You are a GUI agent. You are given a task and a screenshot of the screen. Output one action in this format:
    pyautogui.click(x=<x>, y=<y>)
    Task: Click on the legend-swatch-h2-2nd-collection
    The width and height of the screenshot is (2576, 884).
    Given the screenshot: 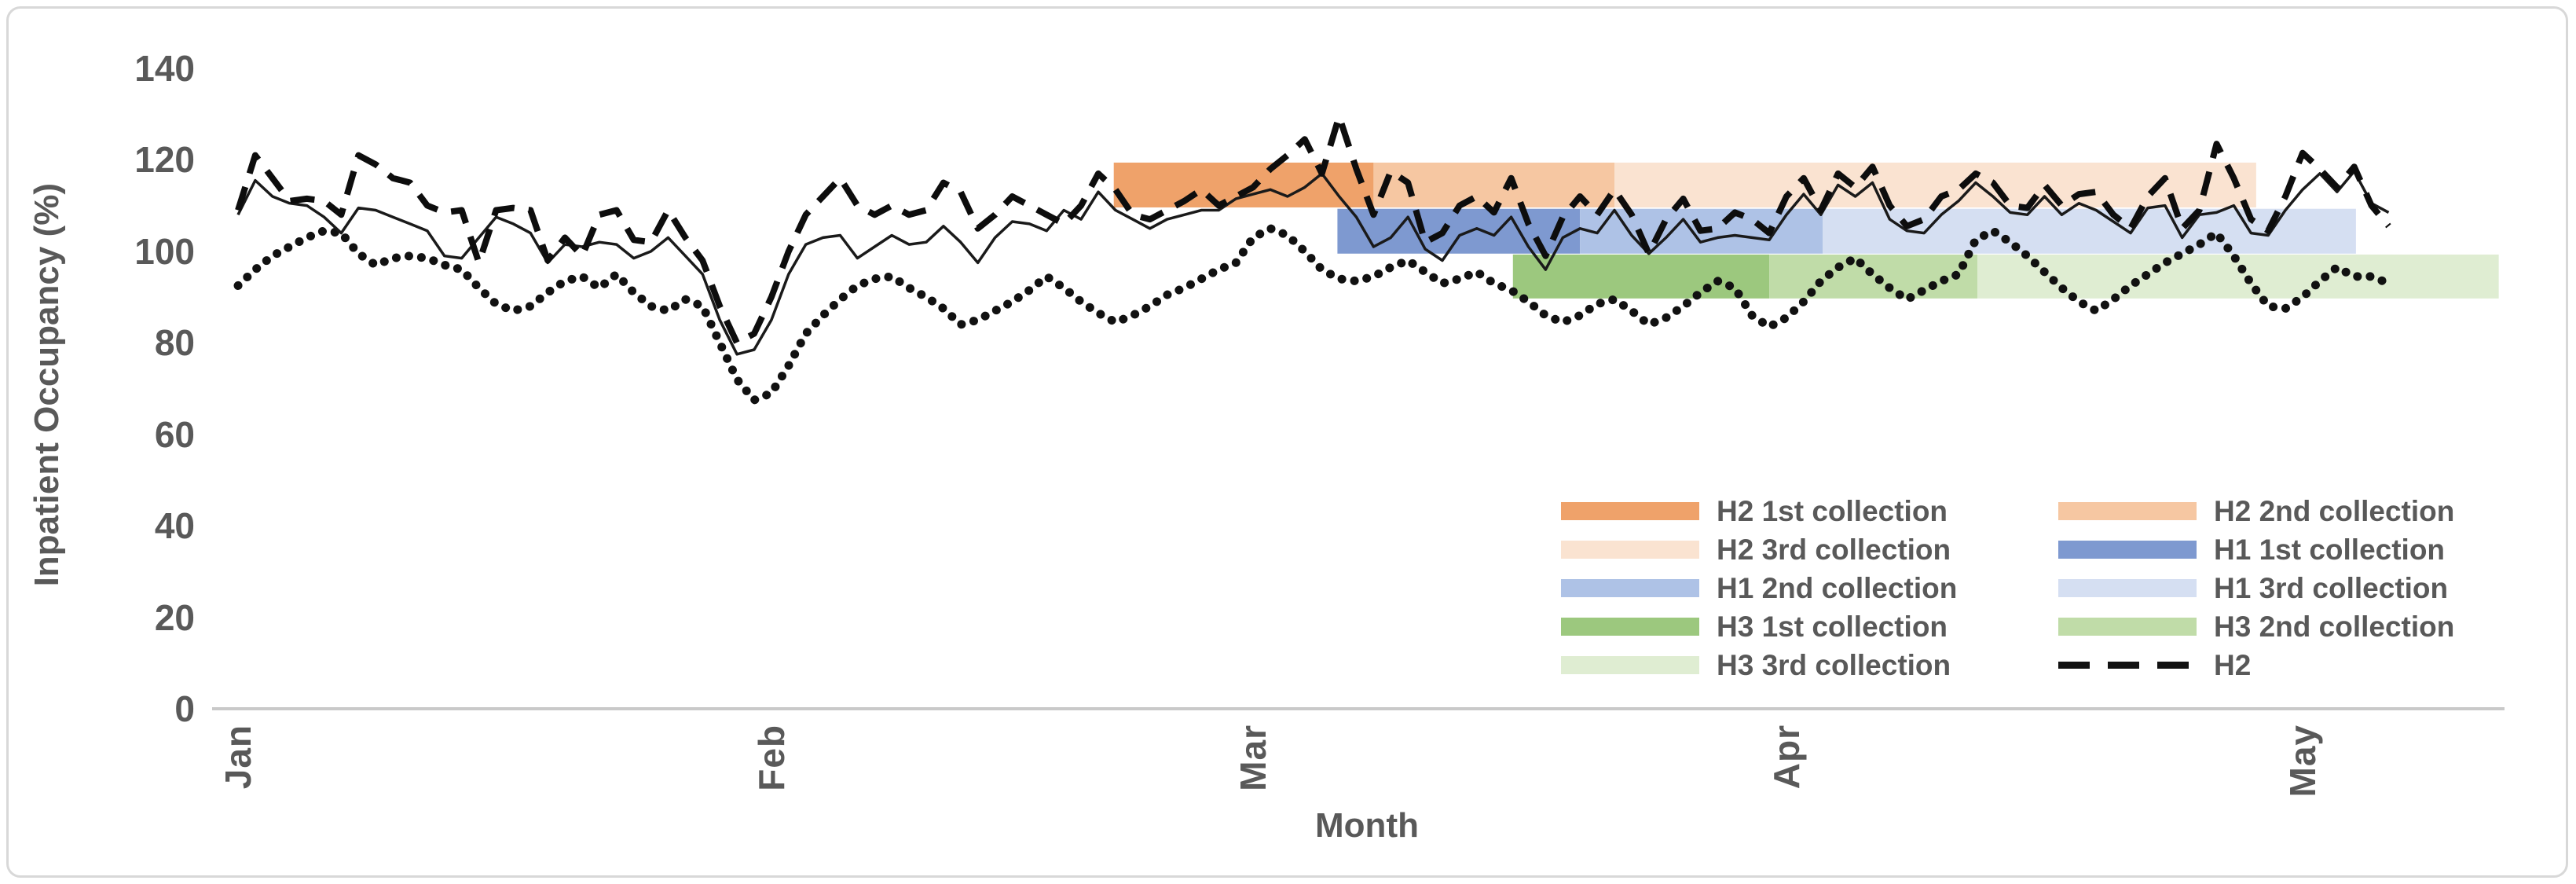 What is the action you would take?
    pyautogui.click(x=2127, y=511)
    